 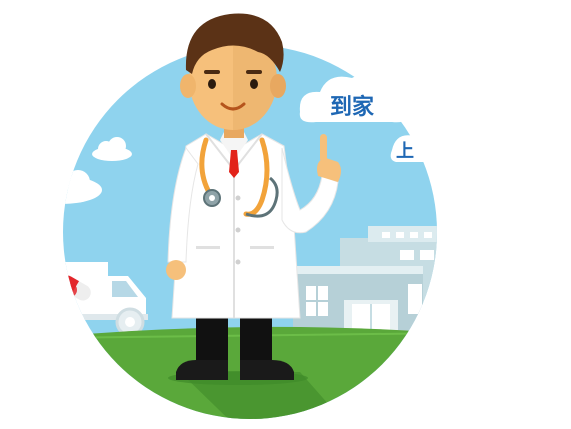 What do you see at coordinates (112, 149) in the screenshot?
I see `small-cloud-icon` at bounding box center [112, 149].